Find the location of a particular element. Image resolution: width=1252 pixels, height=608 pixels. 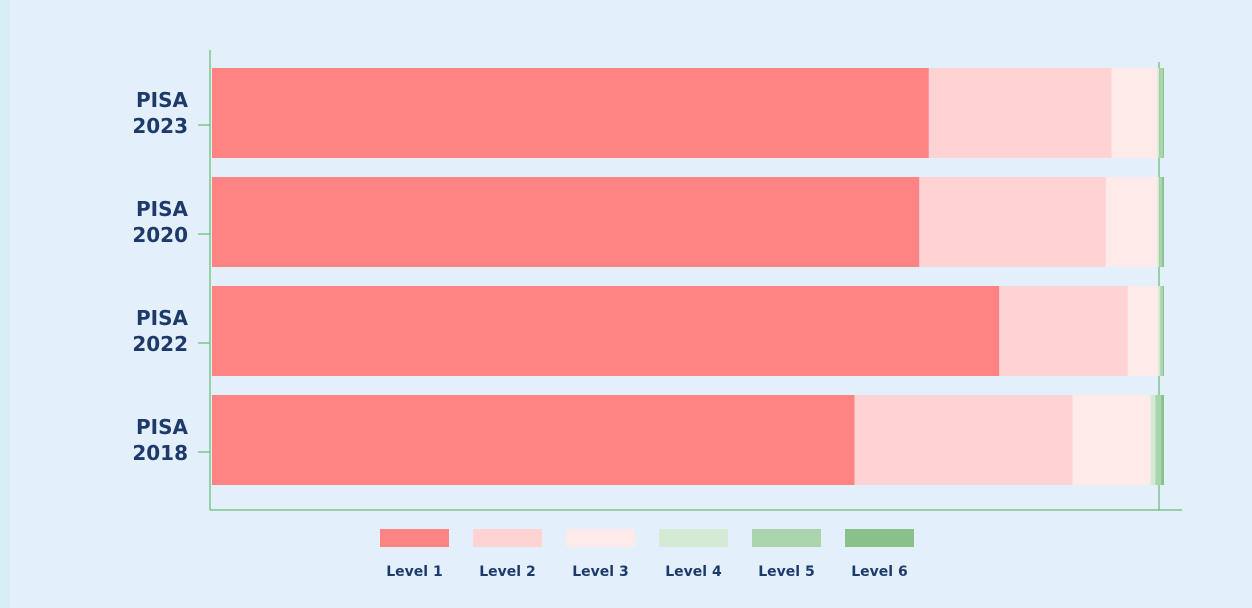

y-tick-label: PISA 2018 is located at coordinates (160, 440).